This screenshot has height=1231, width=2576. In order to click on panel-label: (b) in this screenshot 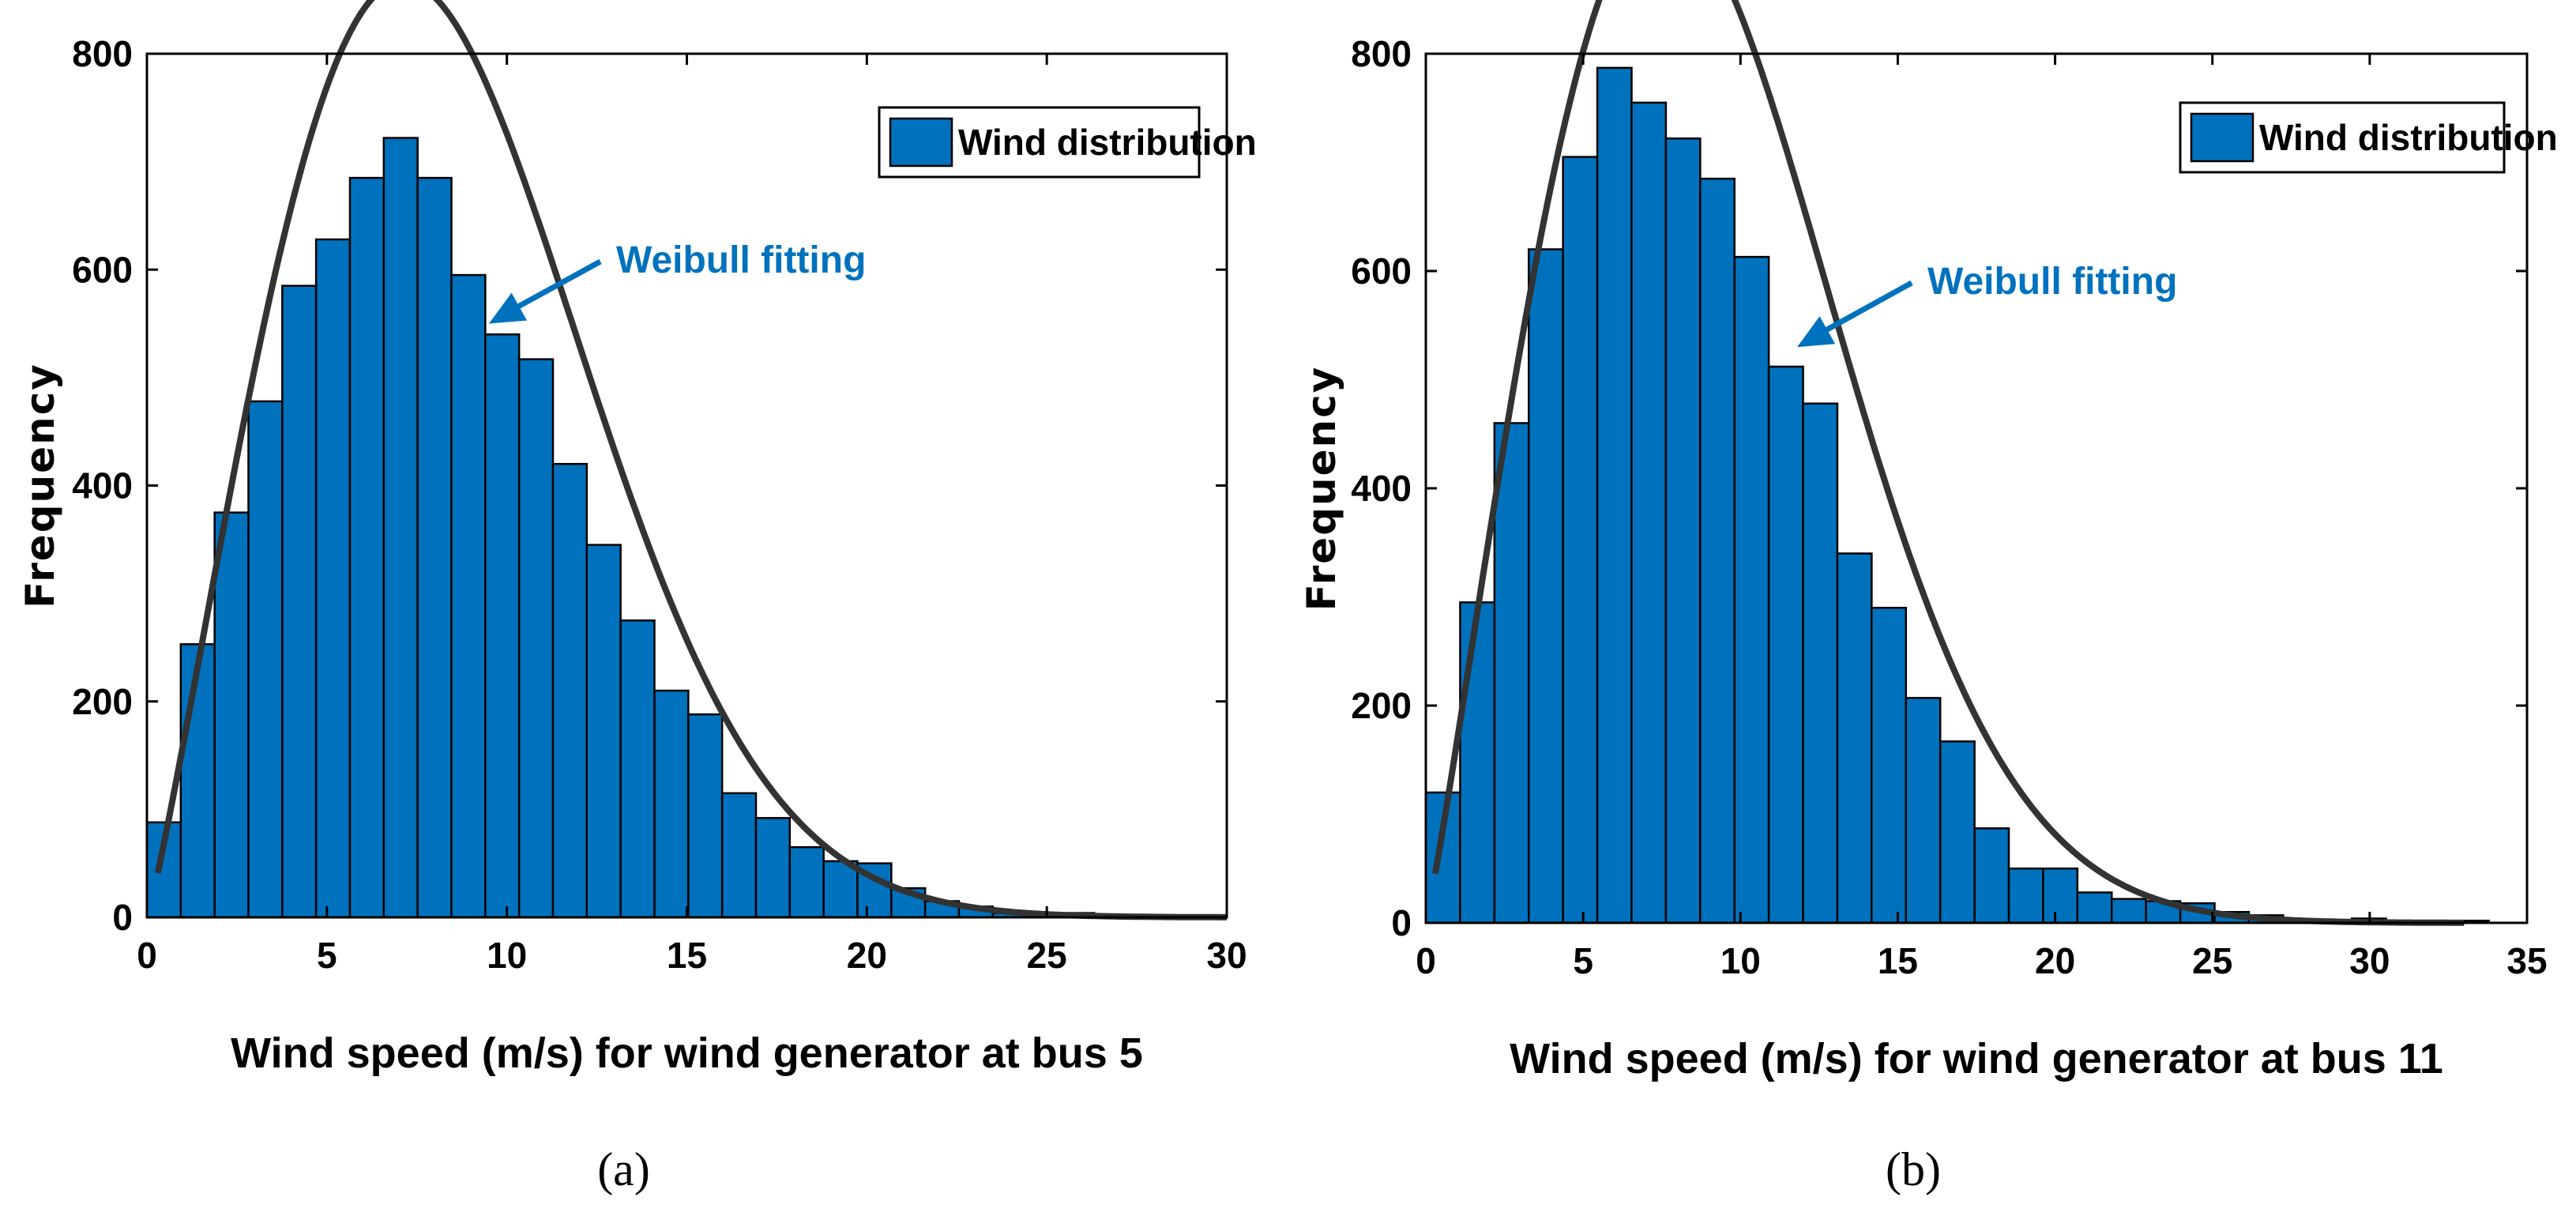, I will do `click(1914, 1169)`.